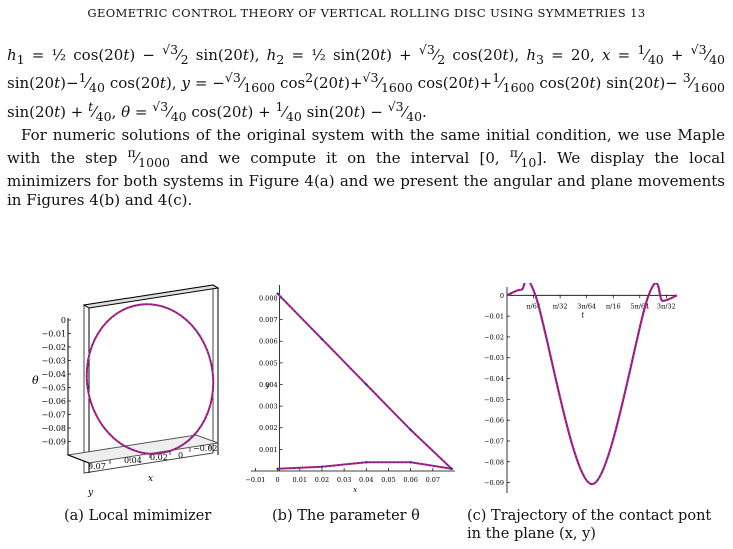 This screenshot has width=733, height=549. What do you see at coordinates (666, 306) in the screenshot?
I see `x-tick-label-c: 3π/32` at bounding box center [666, 306].